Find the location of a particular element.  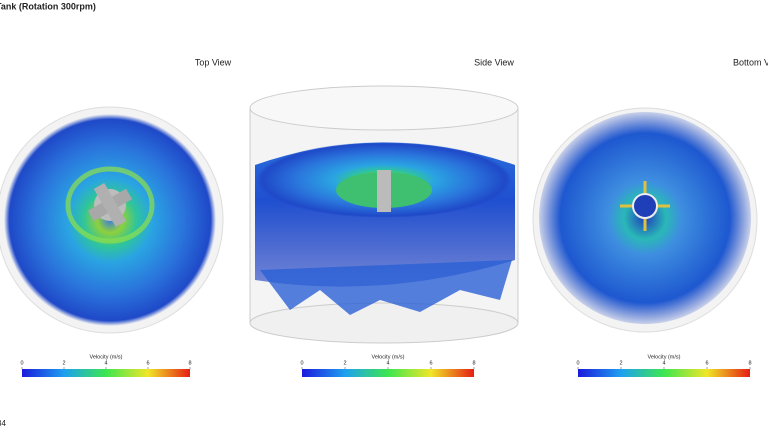

page-number: 34 is located at coordinates (3, 423).